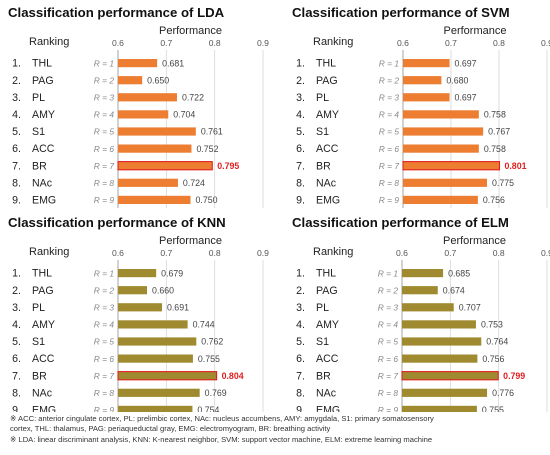 The width and height of the screenshot is (550, 455). What do you see at coordinates (209, 359) in the screenshot?
I see `value-label: 0.755` at bounding box center [209, 359].